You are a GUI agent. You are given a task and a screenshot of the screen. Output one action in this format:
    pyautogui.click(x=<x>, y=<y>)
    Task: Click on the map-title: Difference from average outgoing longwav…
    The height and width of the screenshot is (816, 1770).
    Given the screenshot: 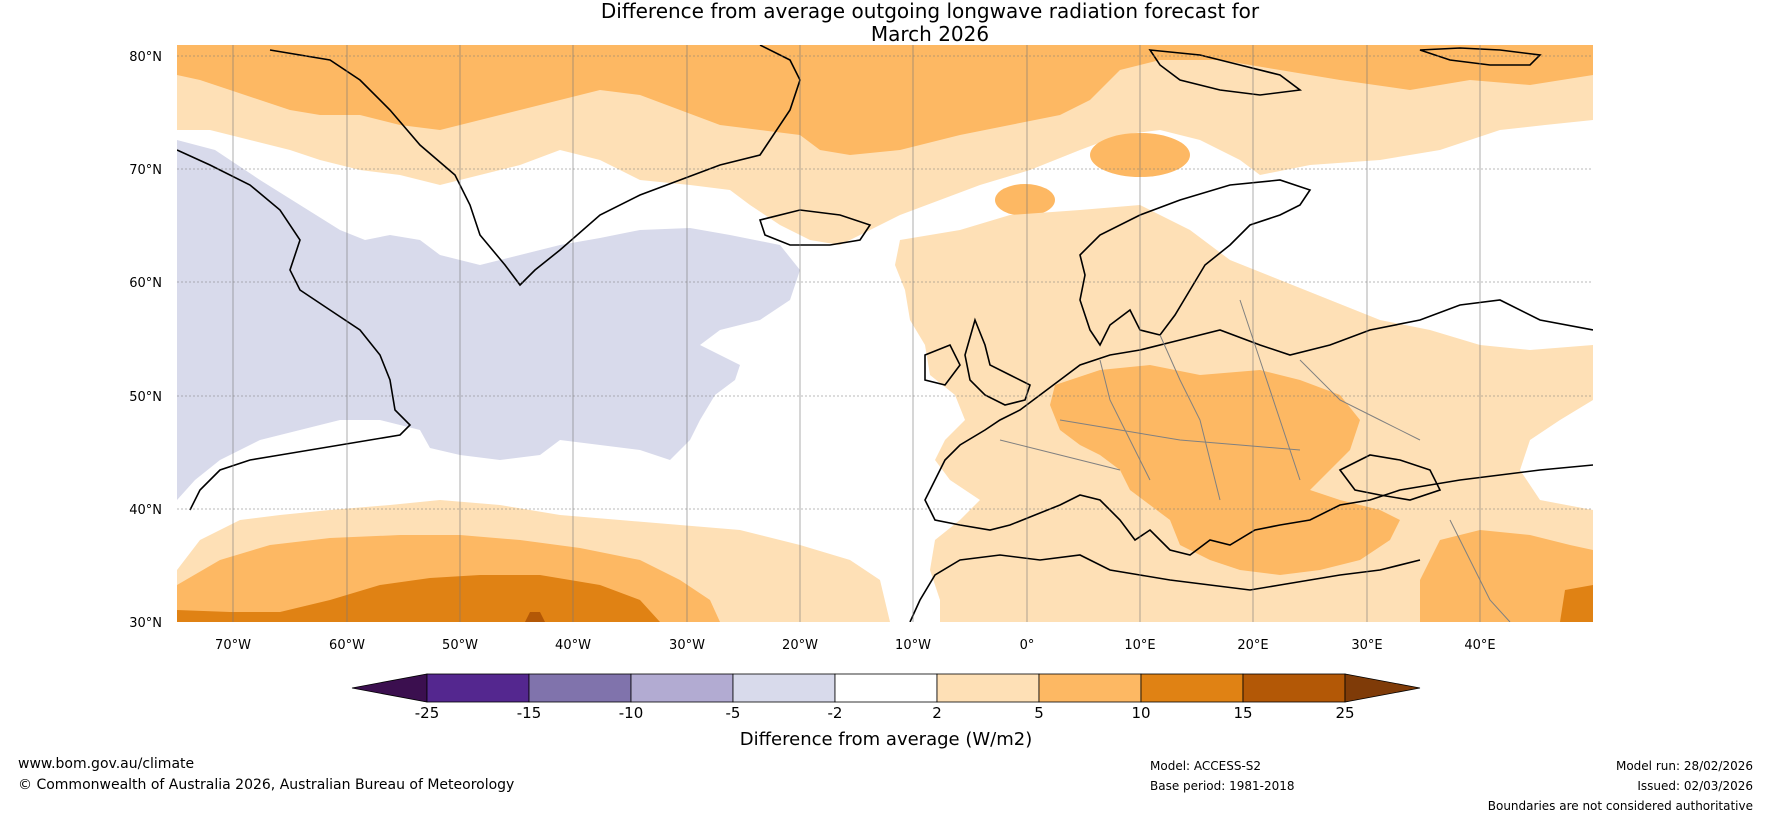 What is the action you would take?
    pyautogui.click(x=885, y=23)
    